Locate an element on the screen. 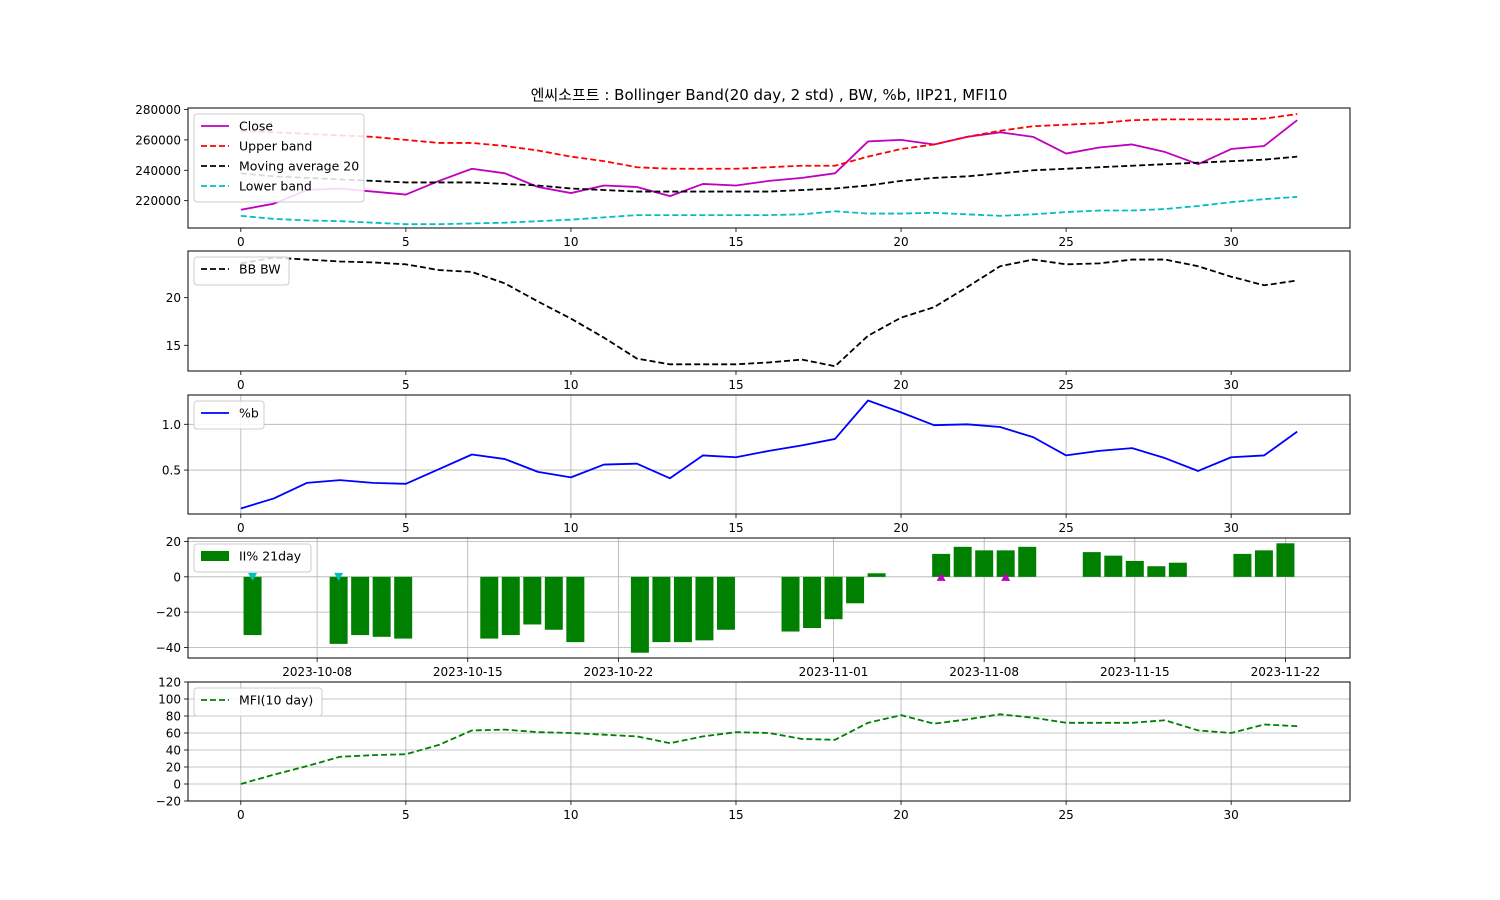 The image size is (1500, 900). x-tick-label: 0 is located at coordinates (241, 815).